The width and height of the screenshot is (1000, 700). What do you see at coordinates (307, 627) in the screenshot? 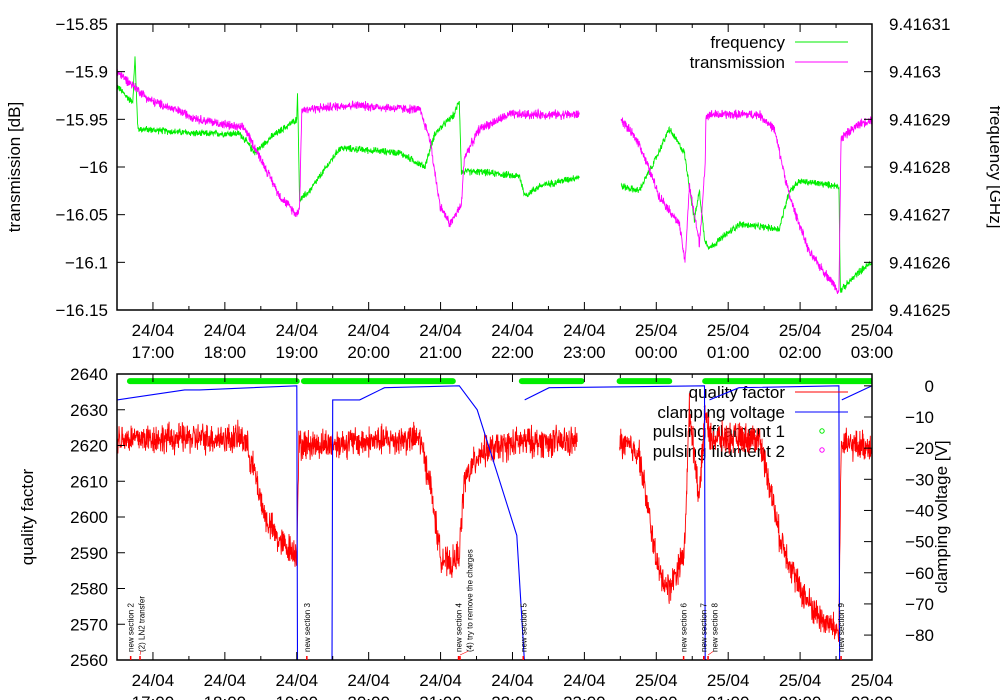
I see `annotation-label: new section 3` at bounding box center [307, 627].